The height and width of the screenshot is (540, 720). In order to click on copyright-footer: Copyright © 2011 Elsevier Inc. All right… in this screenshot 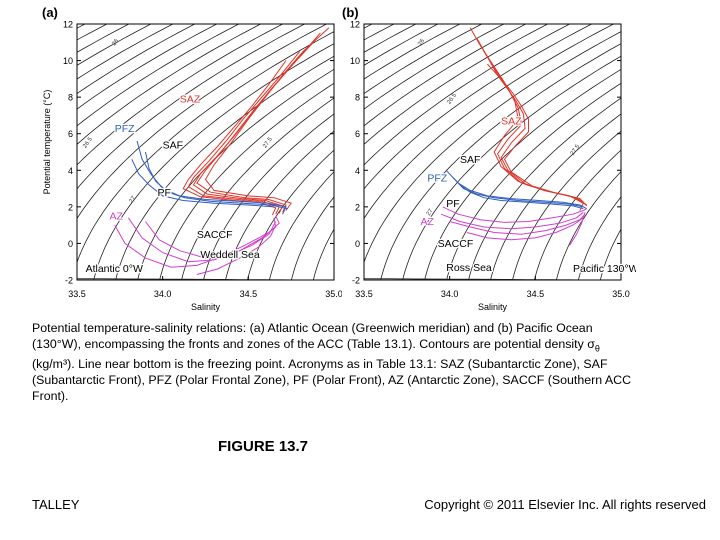, I will do `click(565, 504)`.